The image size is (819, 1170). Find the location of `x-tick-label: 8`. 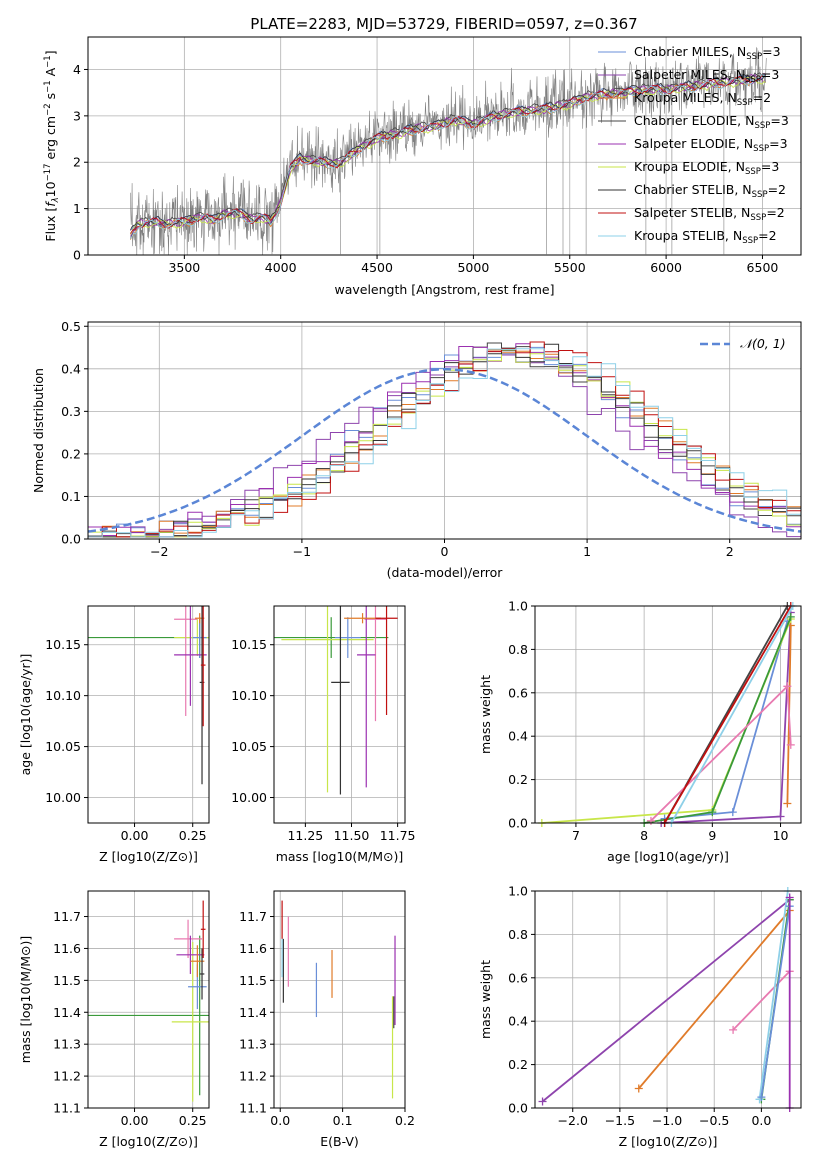

x-tick-label: 8 is located at coordinates (644, 835).